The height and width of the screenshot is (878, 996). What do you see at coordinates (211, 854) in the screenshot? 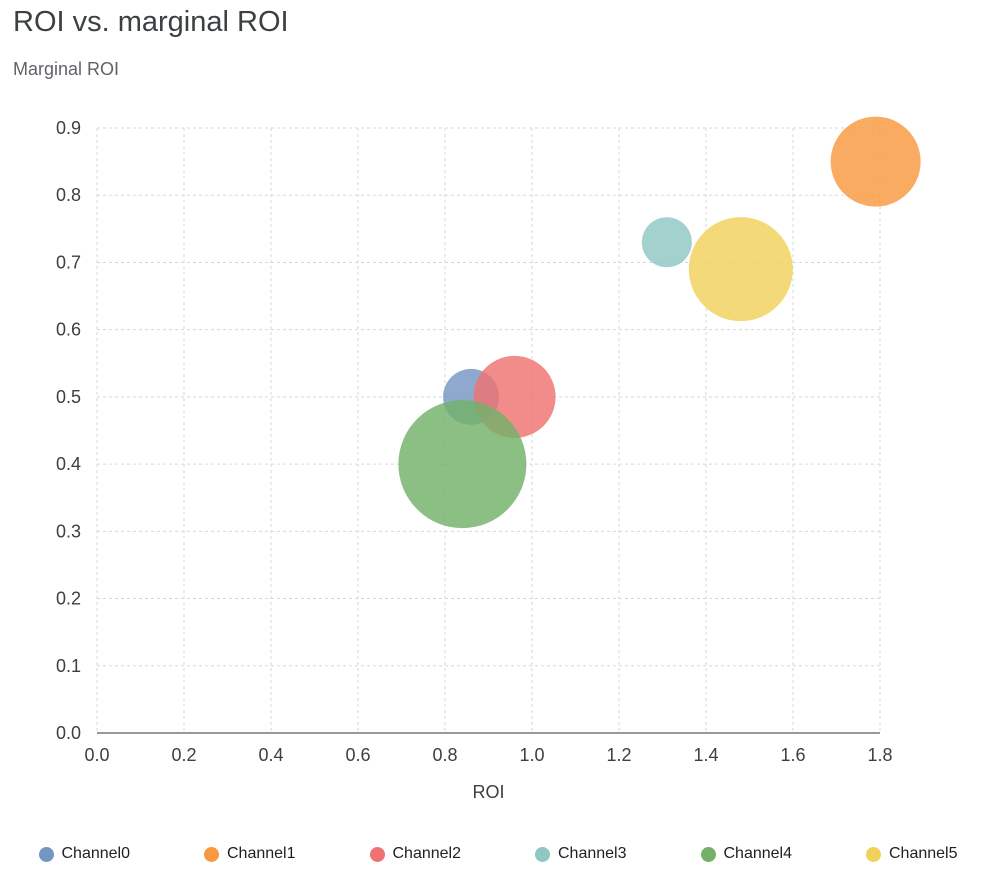
I see `legend-swatch-channel1` at bounding box center [211, 854].